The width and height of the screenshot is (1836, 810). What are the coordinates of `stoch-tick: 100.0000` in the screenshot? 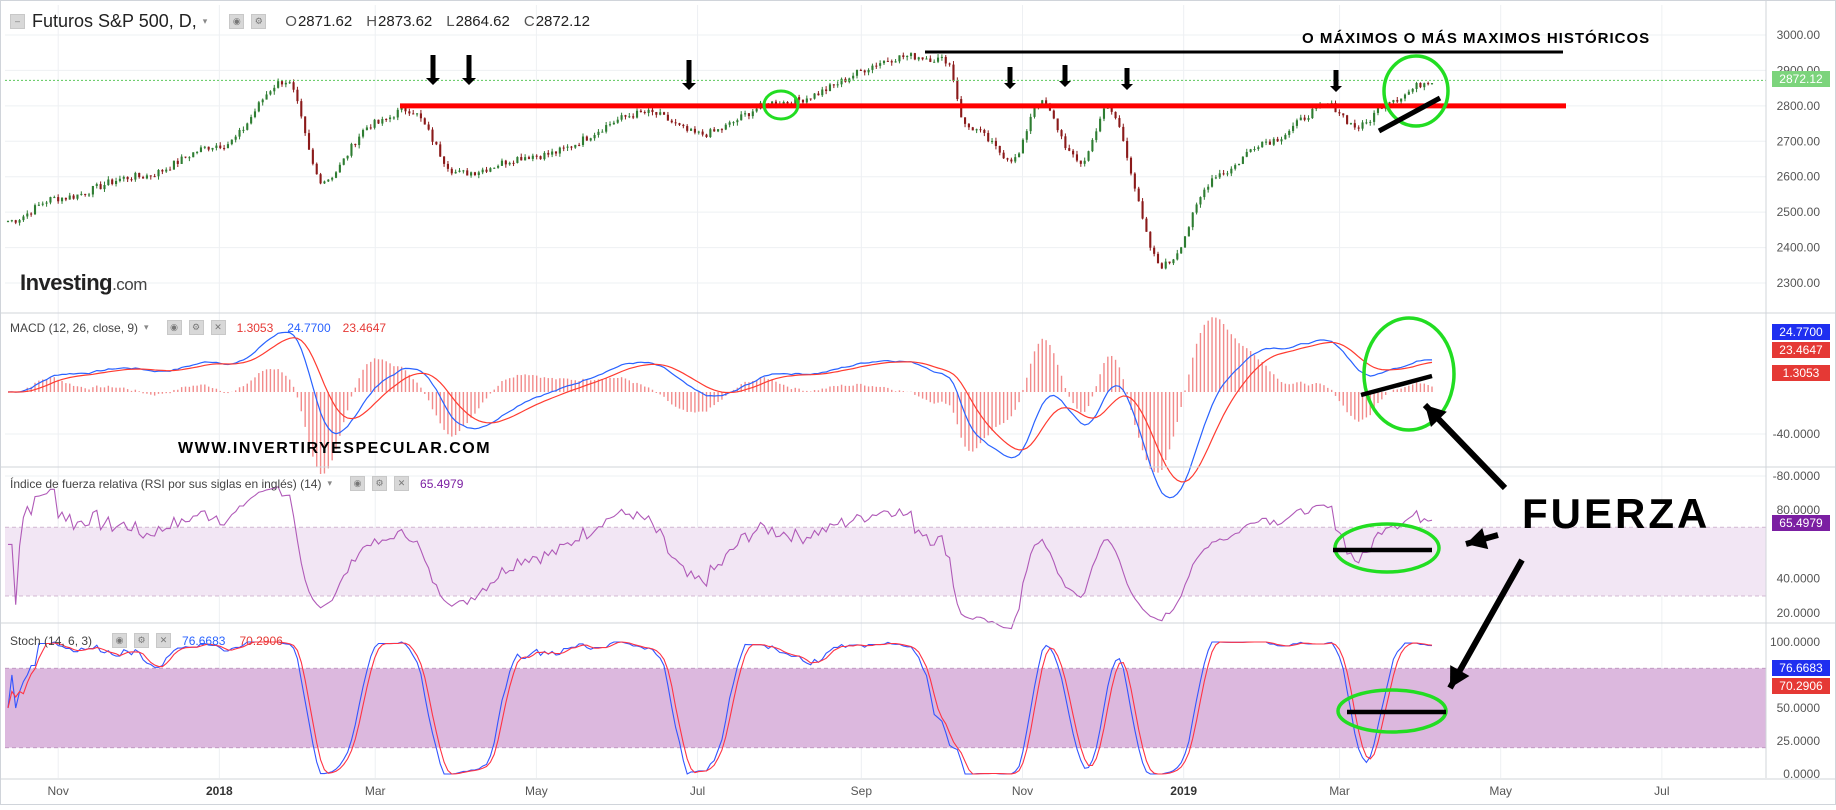 It's located at (1795, 642).